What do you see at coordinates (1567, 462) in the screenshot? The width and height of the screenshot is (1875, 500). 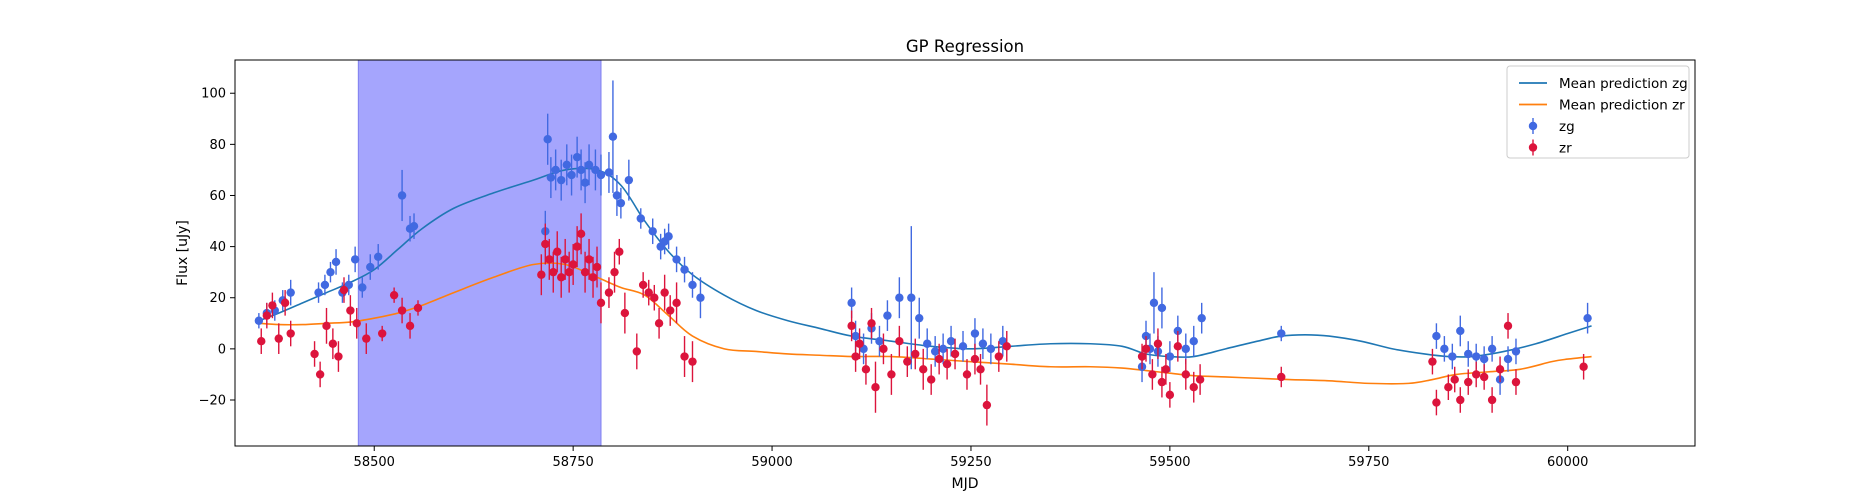 I see `x-tick-label: 60000` at bounding box center [1567, 462].